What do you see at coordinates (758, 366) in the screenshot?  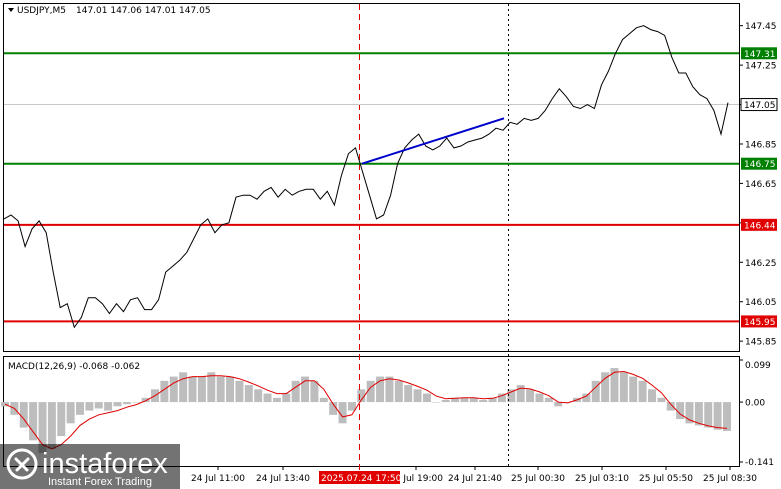 I see `macd-tick-label-1: 0.099` at bounding box center [758, 366].